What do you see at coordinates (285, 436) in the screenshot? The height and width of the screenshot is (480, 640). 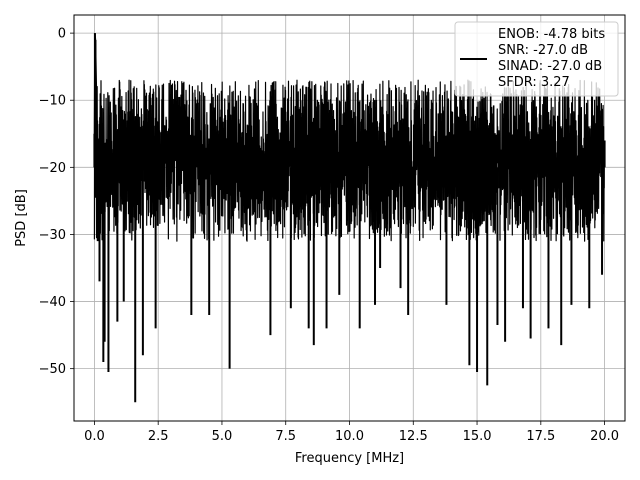 I see `x-tick-label: 7.5` at bounding box center [285, 436].